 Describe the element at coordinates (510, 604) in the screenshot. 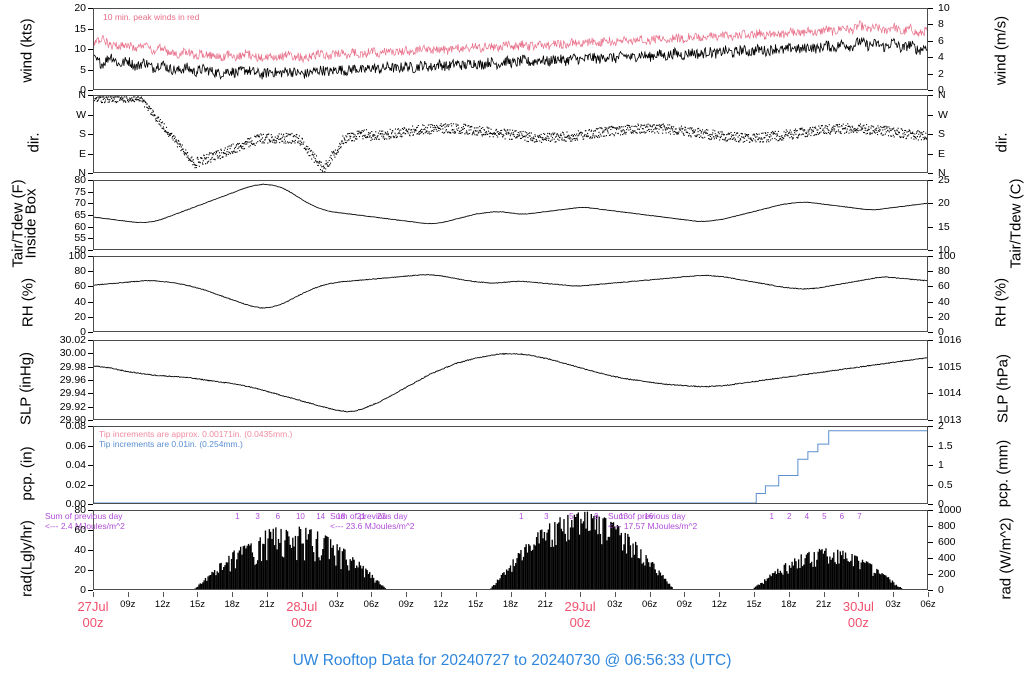

I see `x-axis-hour-label: 18z` at that location.